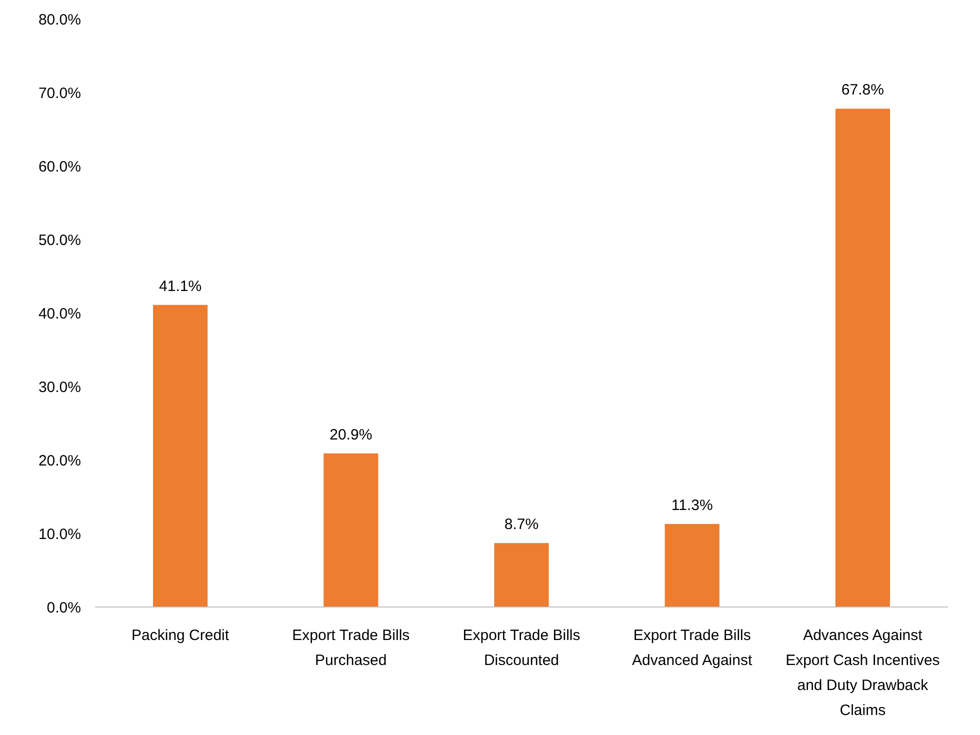 This screenshot has width=980, height=735. What do you see at coordinates (692, 648) in the screenshot?
I see `x-tick-label: Export Trade Bills Advanced Against` at bounding box center [692, 648].